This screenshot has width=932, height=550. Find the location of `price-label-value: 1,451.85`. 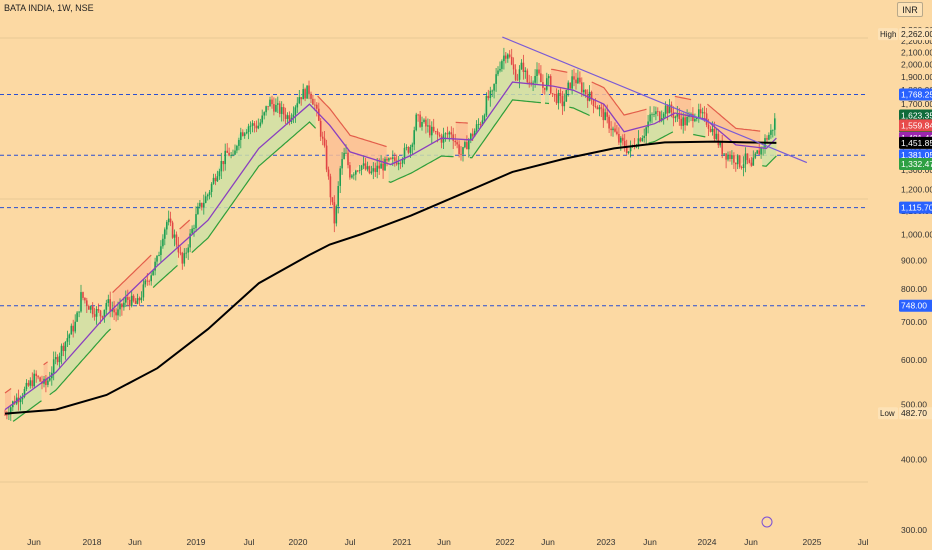

price-label-value: 1,451.85 is located at coordinates (916, 143).